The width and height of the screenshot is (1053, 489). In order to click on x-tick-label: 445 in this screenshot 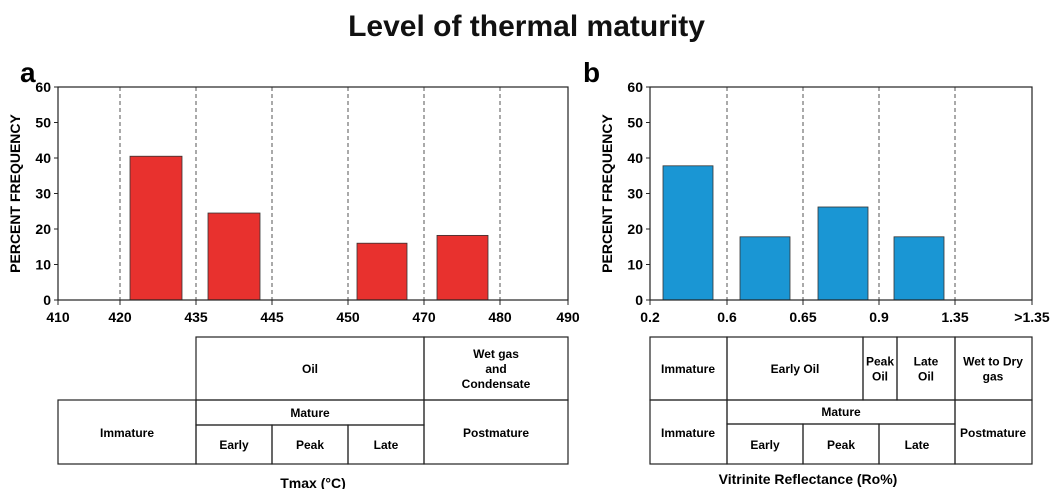, I will do `click(272, 317)`.